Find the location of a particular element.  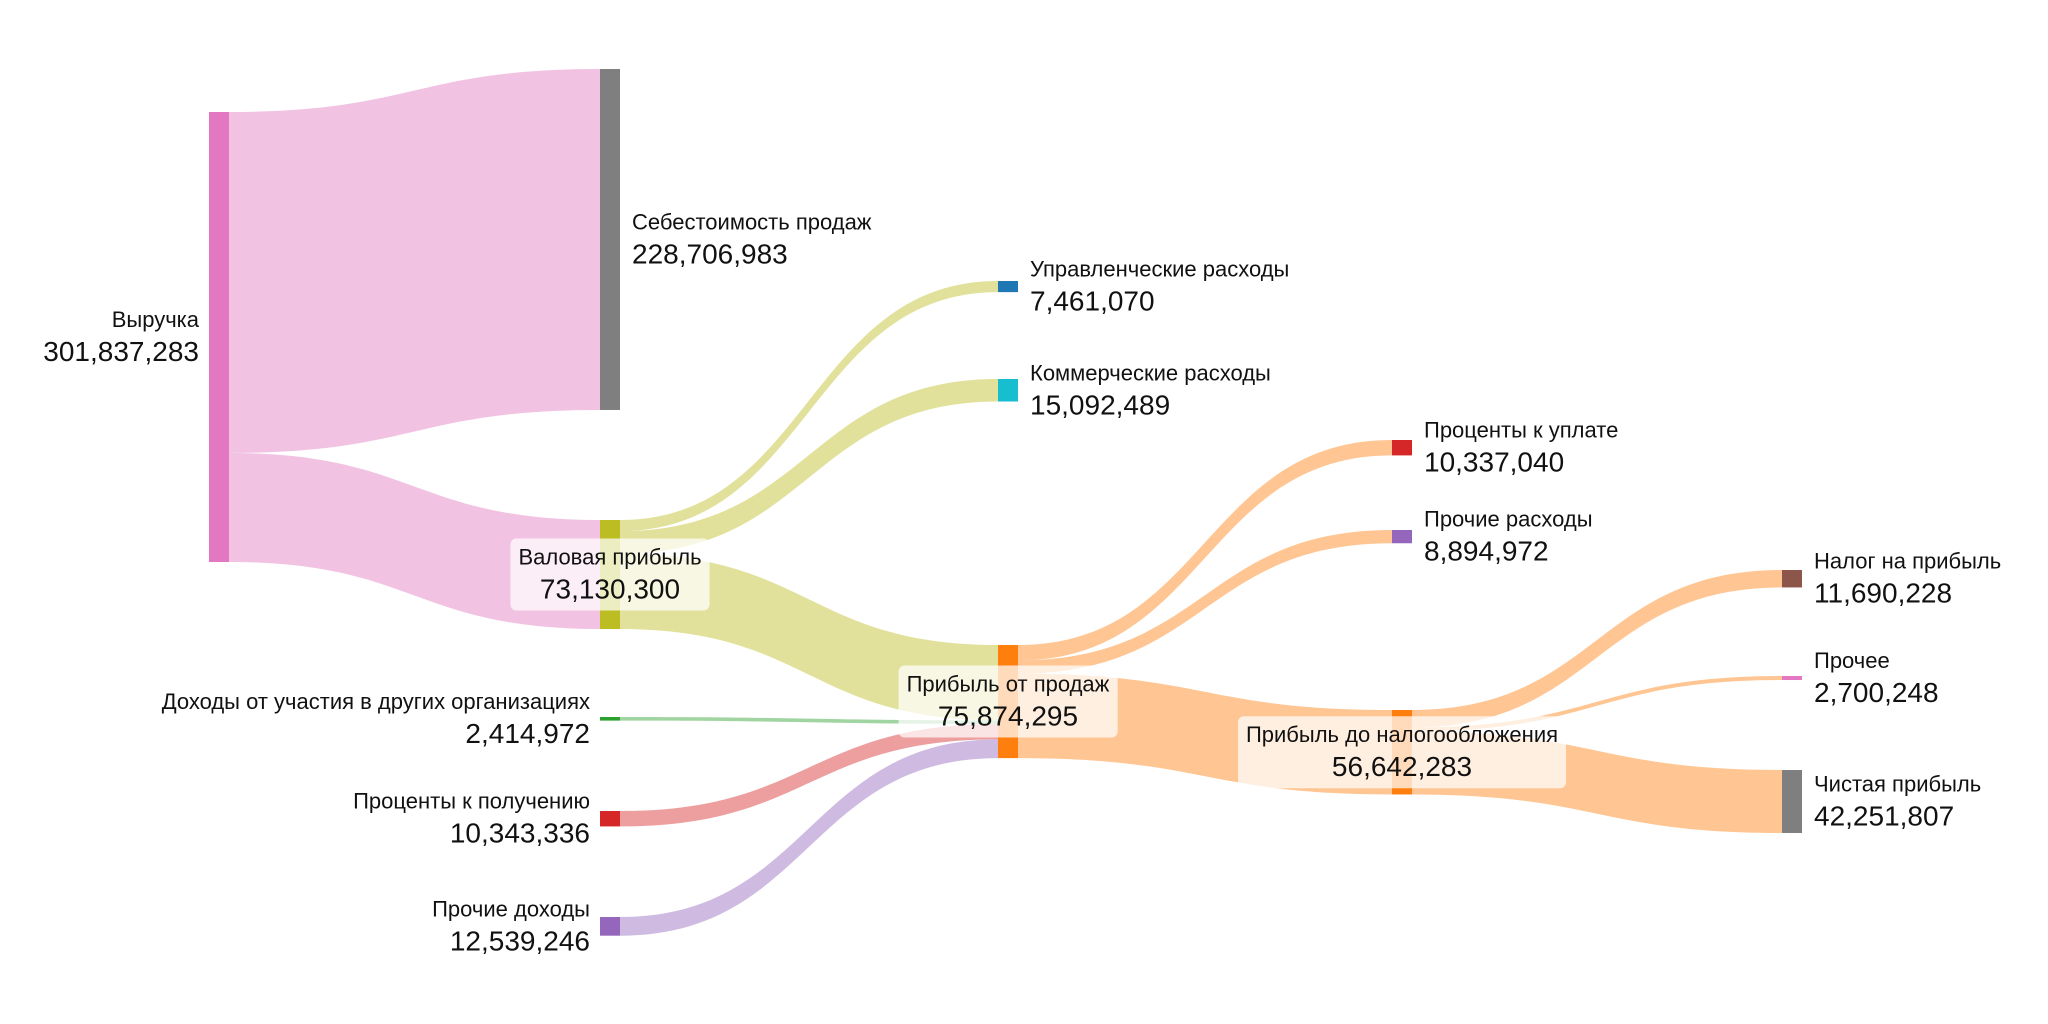

node-label-interest_out: Проценты к уплате 10,337,040 is located at coordinates (1521, 448).